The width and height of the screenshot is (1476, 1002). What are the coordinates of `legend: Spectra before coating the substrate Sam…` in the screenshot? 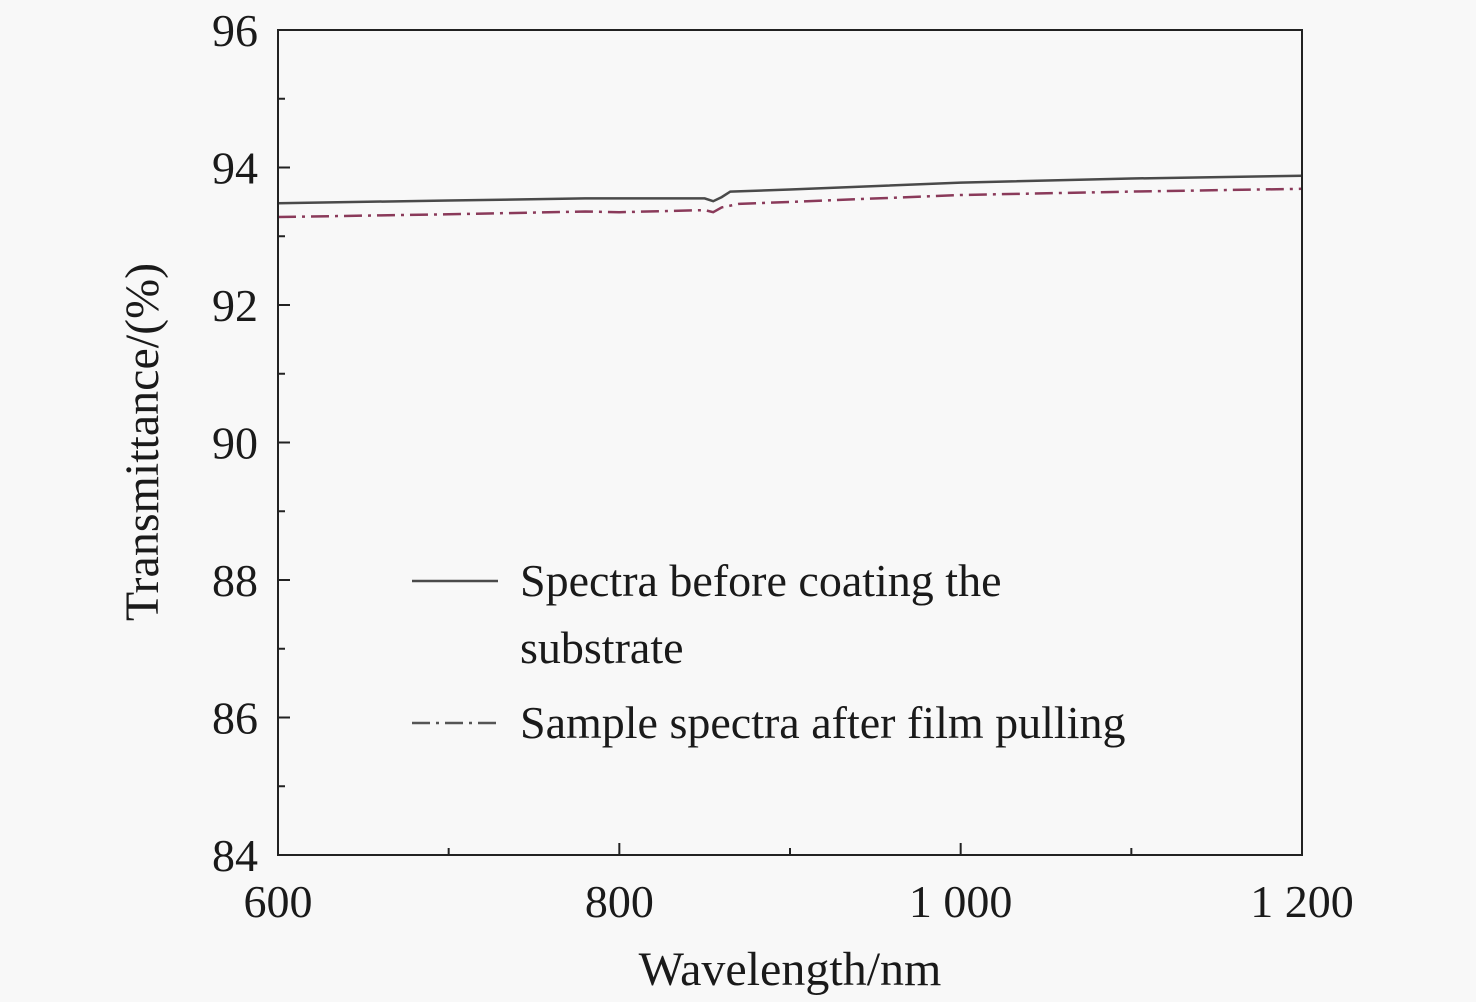 It's located at (768, 651).